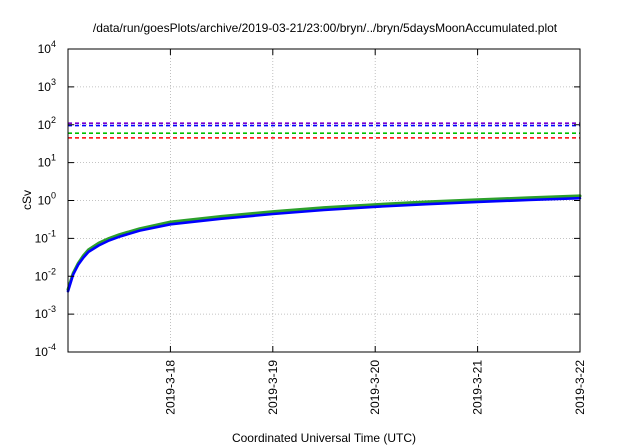  Describe the element at coordinates (45, 312) in the screenshot. I see `y-tick-label: 10⁻³` at that location.